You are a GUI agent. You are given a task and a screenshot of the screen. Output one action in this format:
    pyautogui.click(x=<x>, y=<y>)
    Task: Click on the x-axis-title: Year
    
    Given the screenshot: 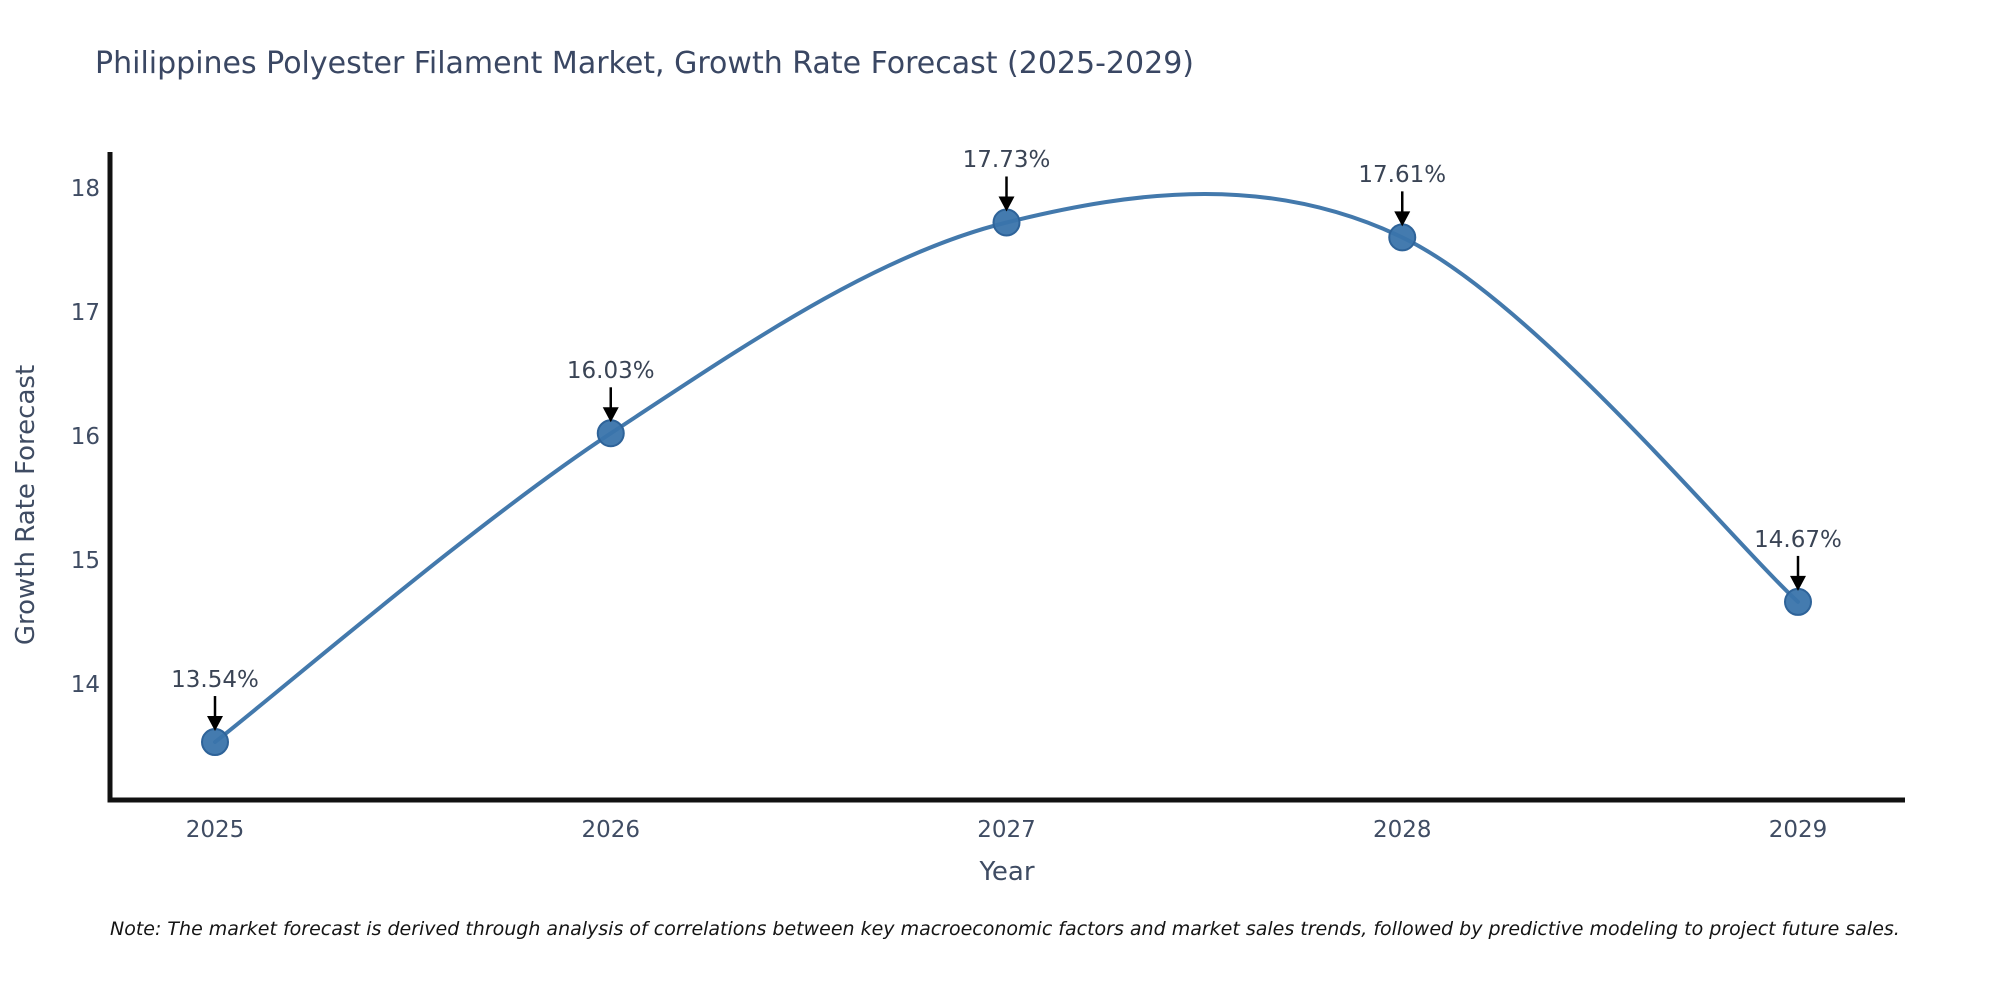 What is the action you would take?
    pyautogui.click(x=1007, y=872)
    